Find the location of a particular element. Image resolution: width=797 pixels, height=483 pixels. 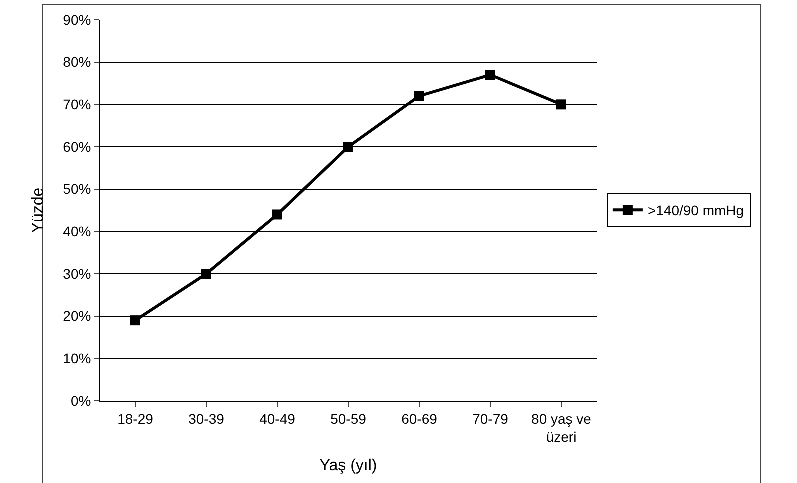

y-tick-label: 0% is located at coordinates (81, 400).